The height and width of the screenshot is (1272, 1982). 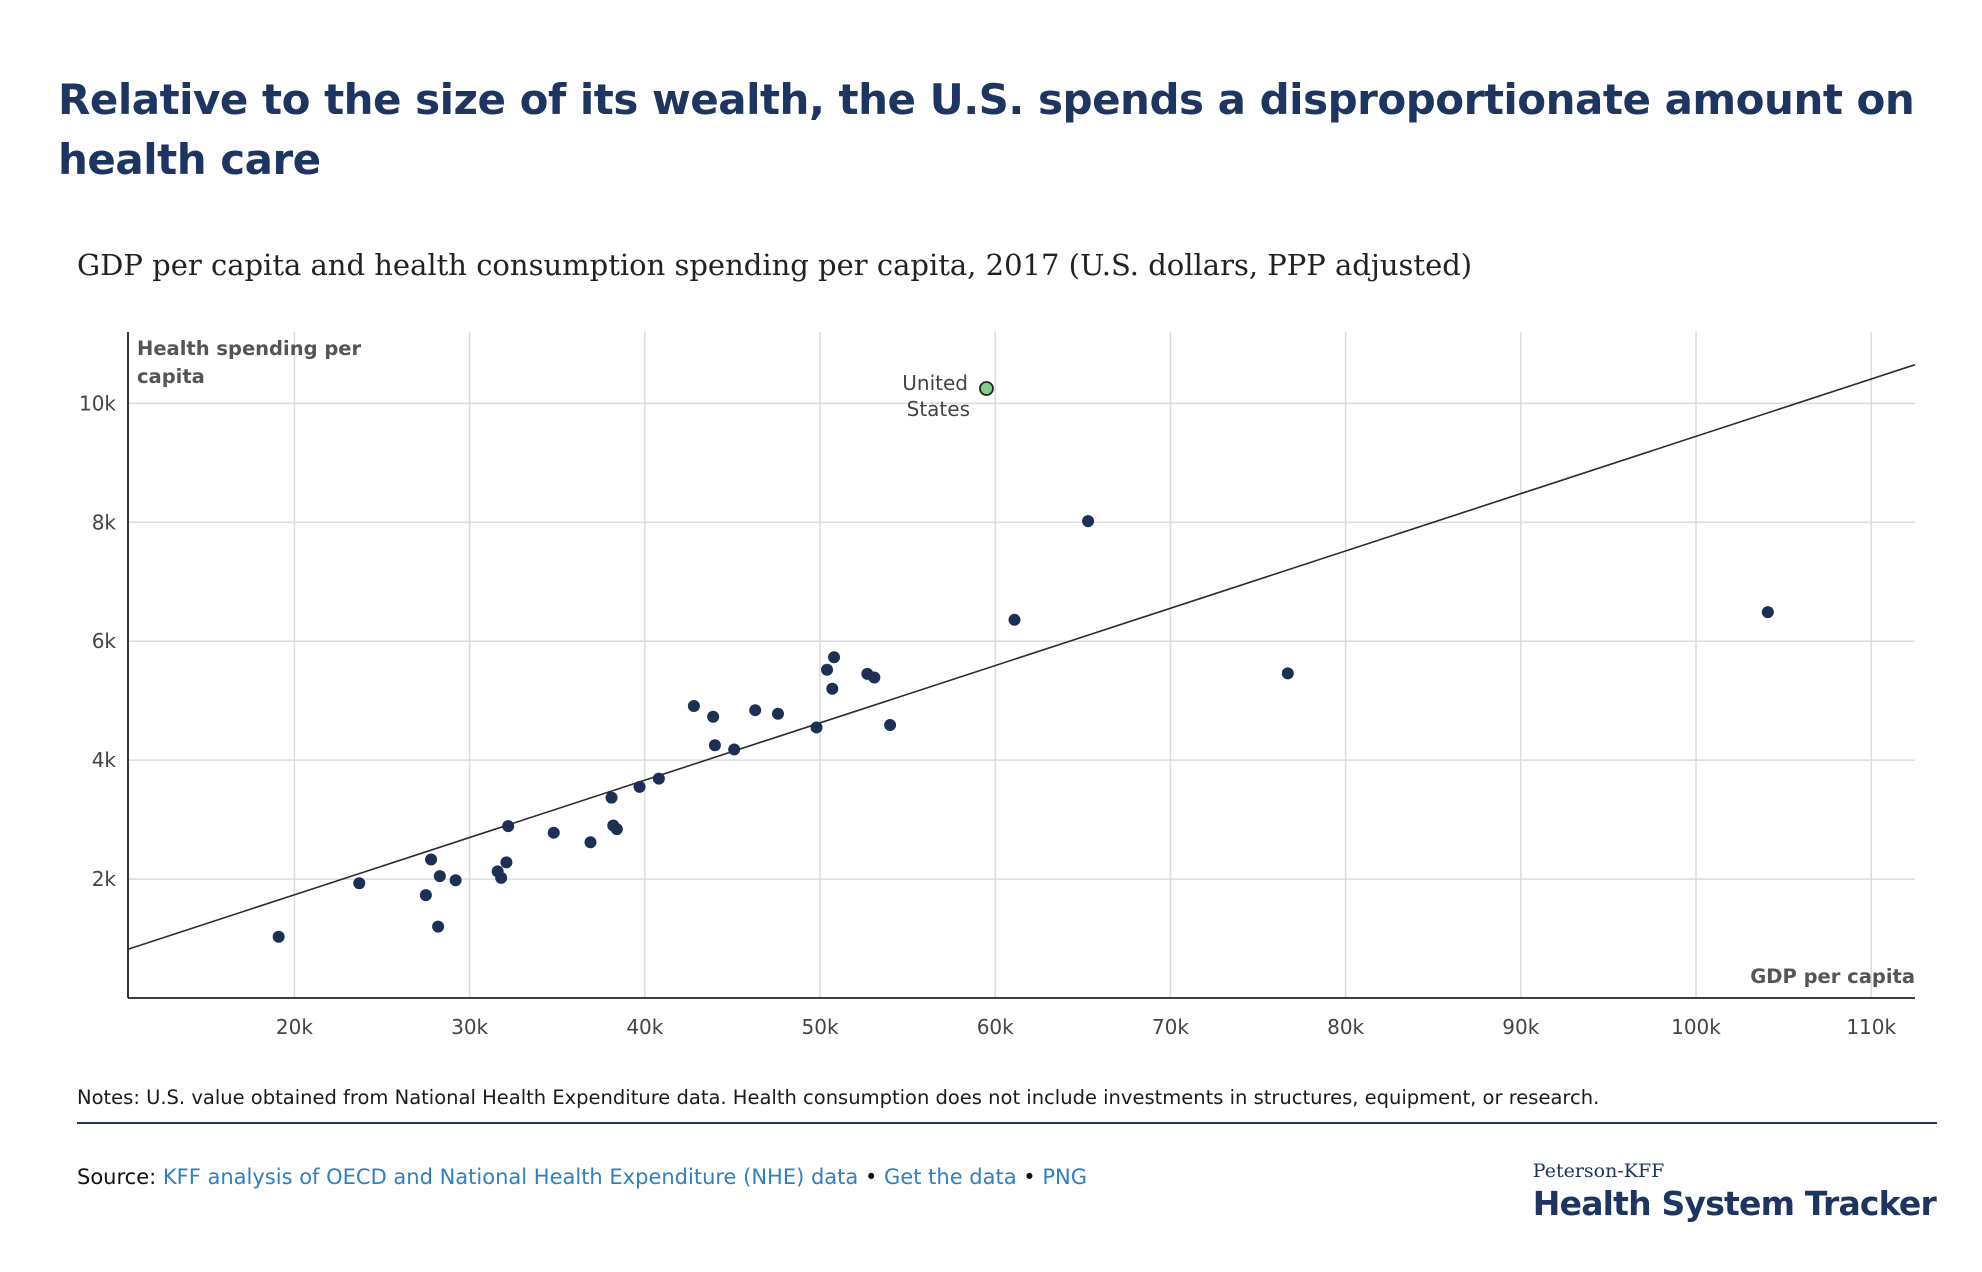 What do you see at coordinates (1598, 1171) in the screenshot?
I see `brand-small-text: Peterson-KFF` at bounding box center [1598, 1171].